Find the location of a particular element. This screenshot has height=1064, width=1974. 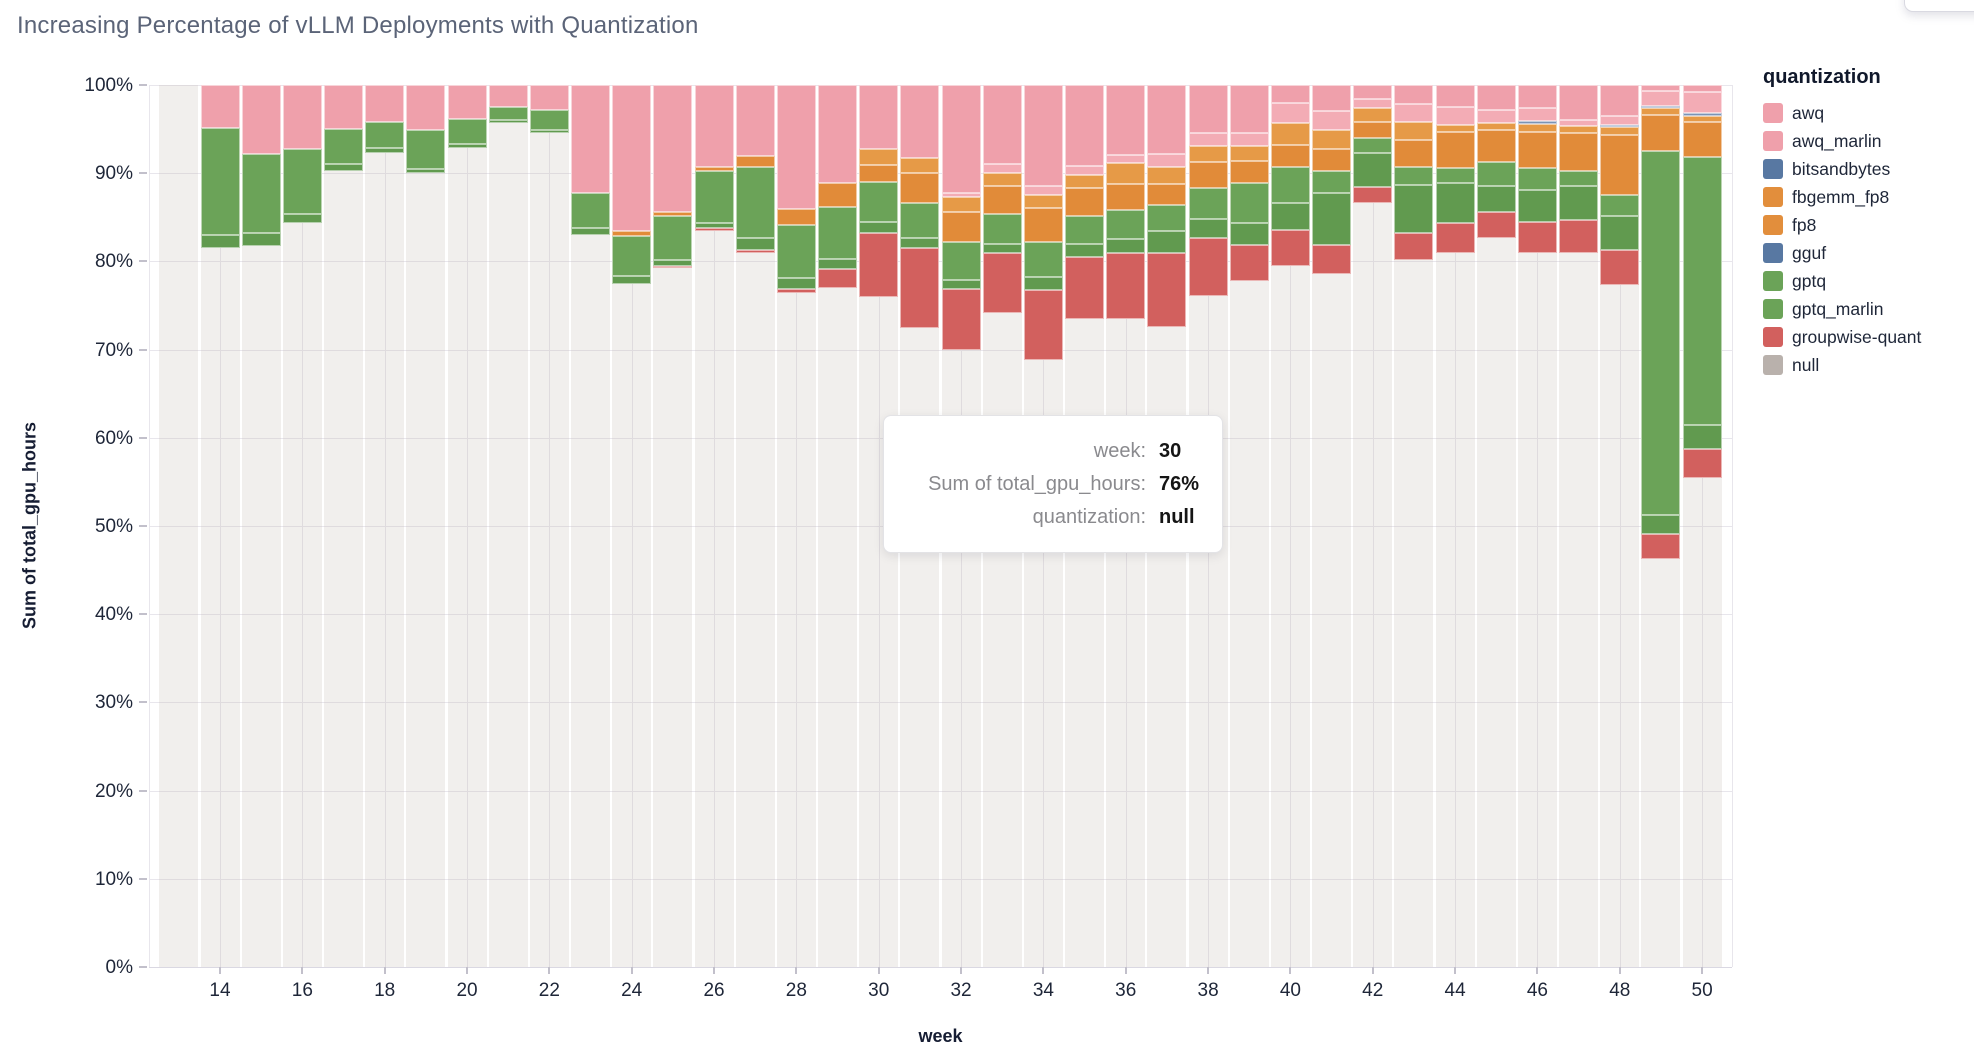

bar-segment-bitsandbytes is located at coordinates (1620, 125).